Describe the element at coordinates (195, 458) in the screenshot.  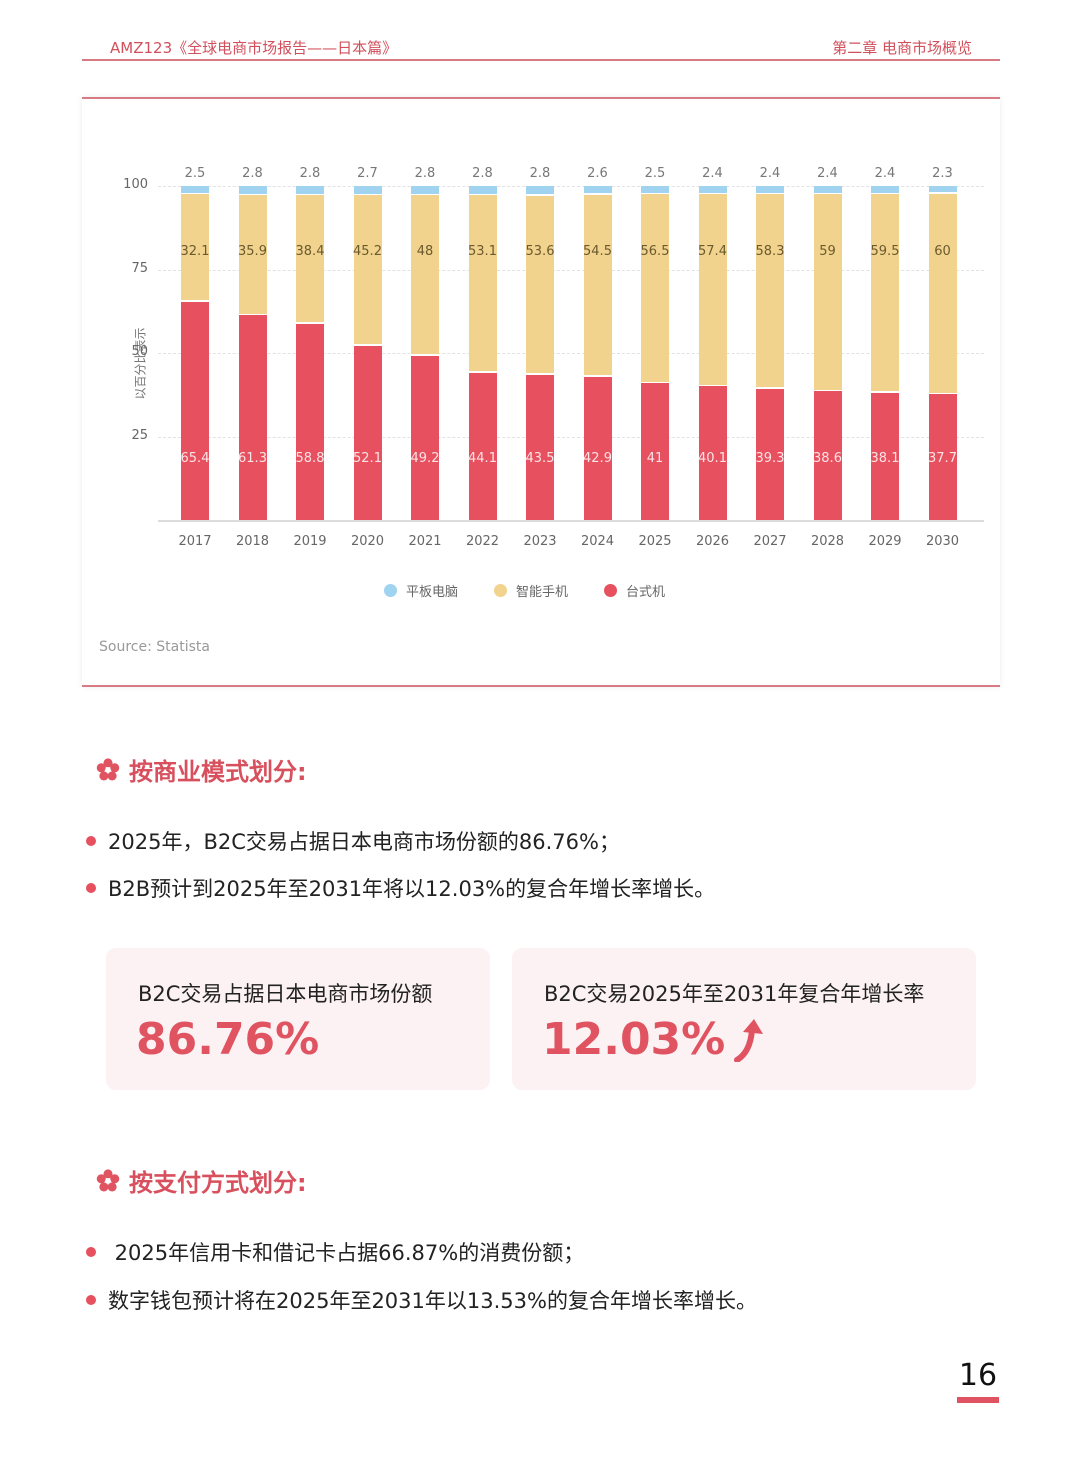
I see `label-desktop: 65.4` at that location.